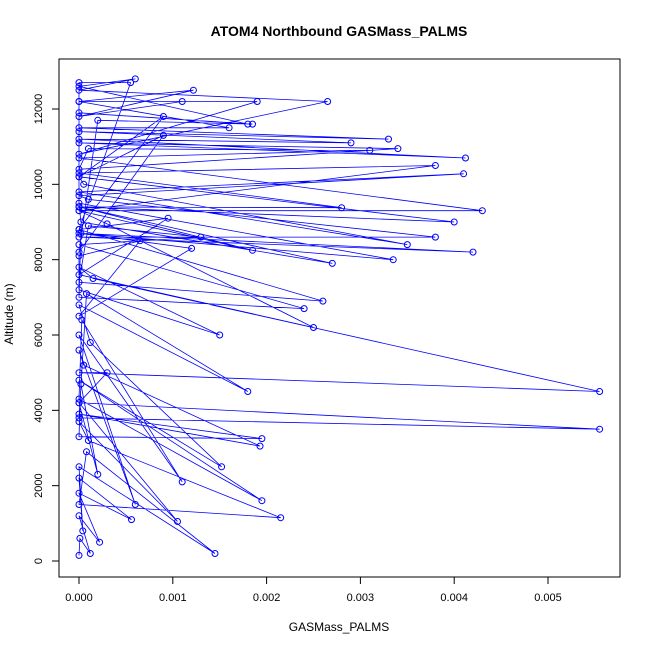 The width and height of the screenshot is (650, 650). I want to click on y-tick-label: 0, so click(39, 561).